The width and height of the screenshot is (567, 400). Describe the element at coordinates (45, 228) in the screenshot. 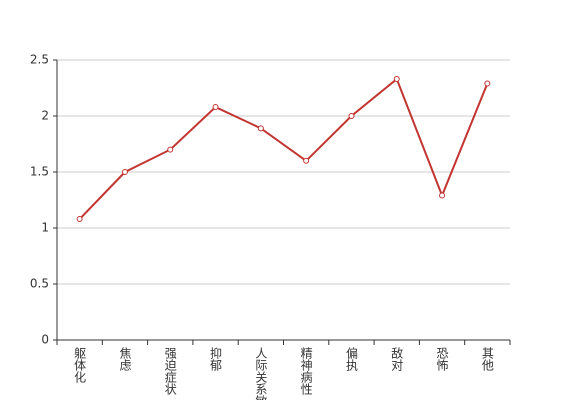

I see `y-tick-label: 1` at that location.